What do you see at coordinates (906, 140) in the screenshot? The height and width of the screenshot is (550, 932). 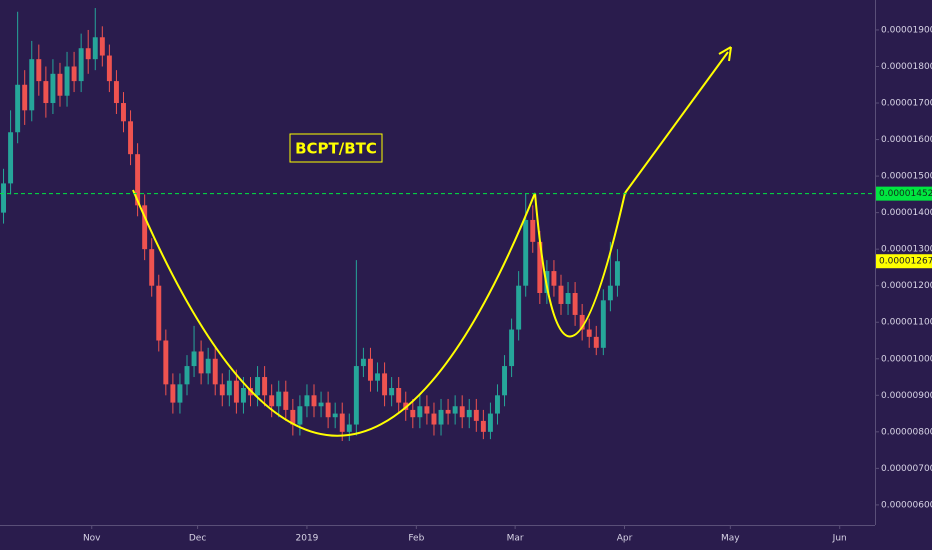 I see `y-tick-label: 0.00001600` at bounding box center [906, 140].